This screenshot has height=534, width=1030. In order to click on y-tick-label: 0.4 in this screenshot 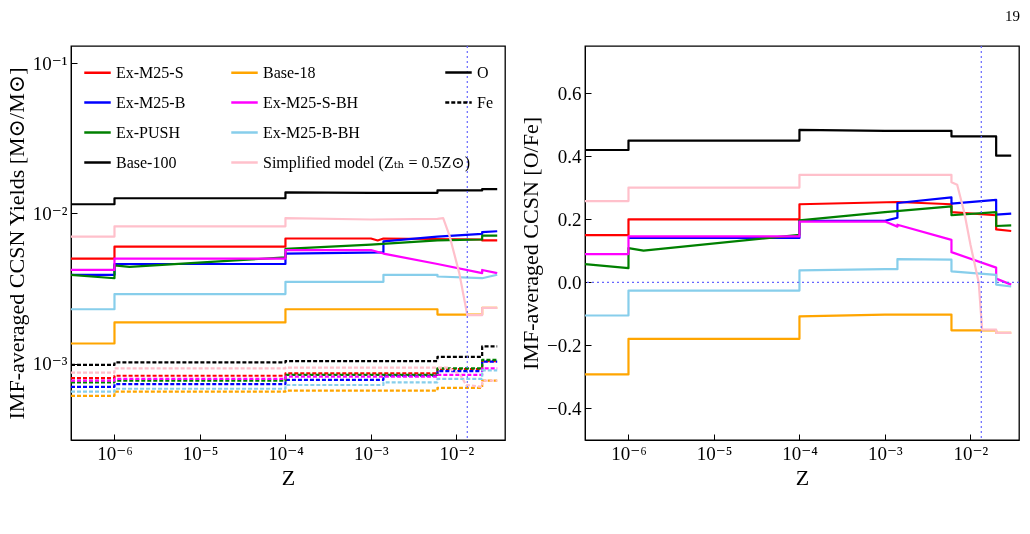, I will do `click(569, 156)`.